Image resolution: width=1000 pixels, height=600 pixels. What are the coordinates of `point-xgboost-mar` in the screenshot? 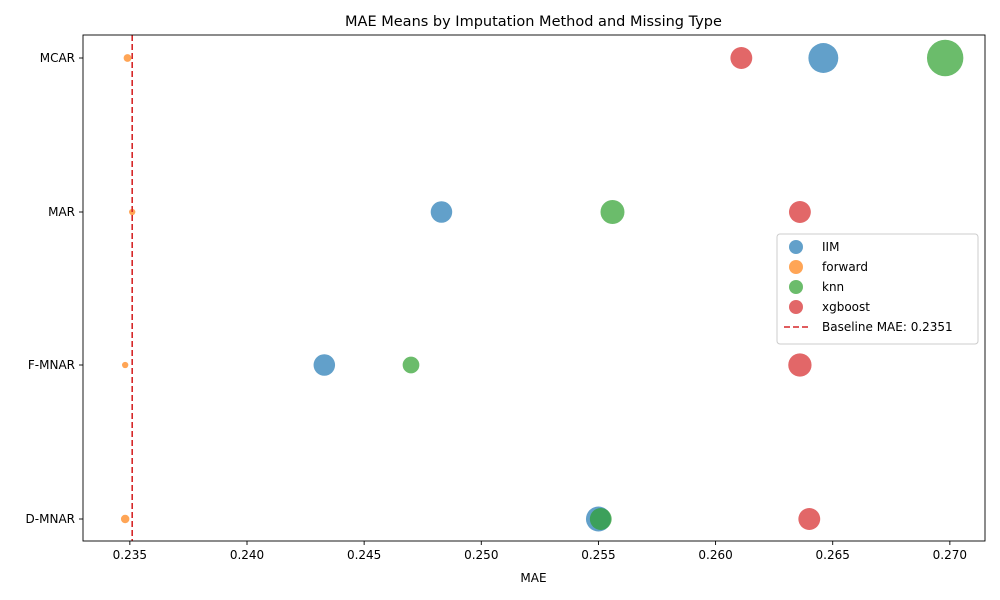 It's located at (799, 212).